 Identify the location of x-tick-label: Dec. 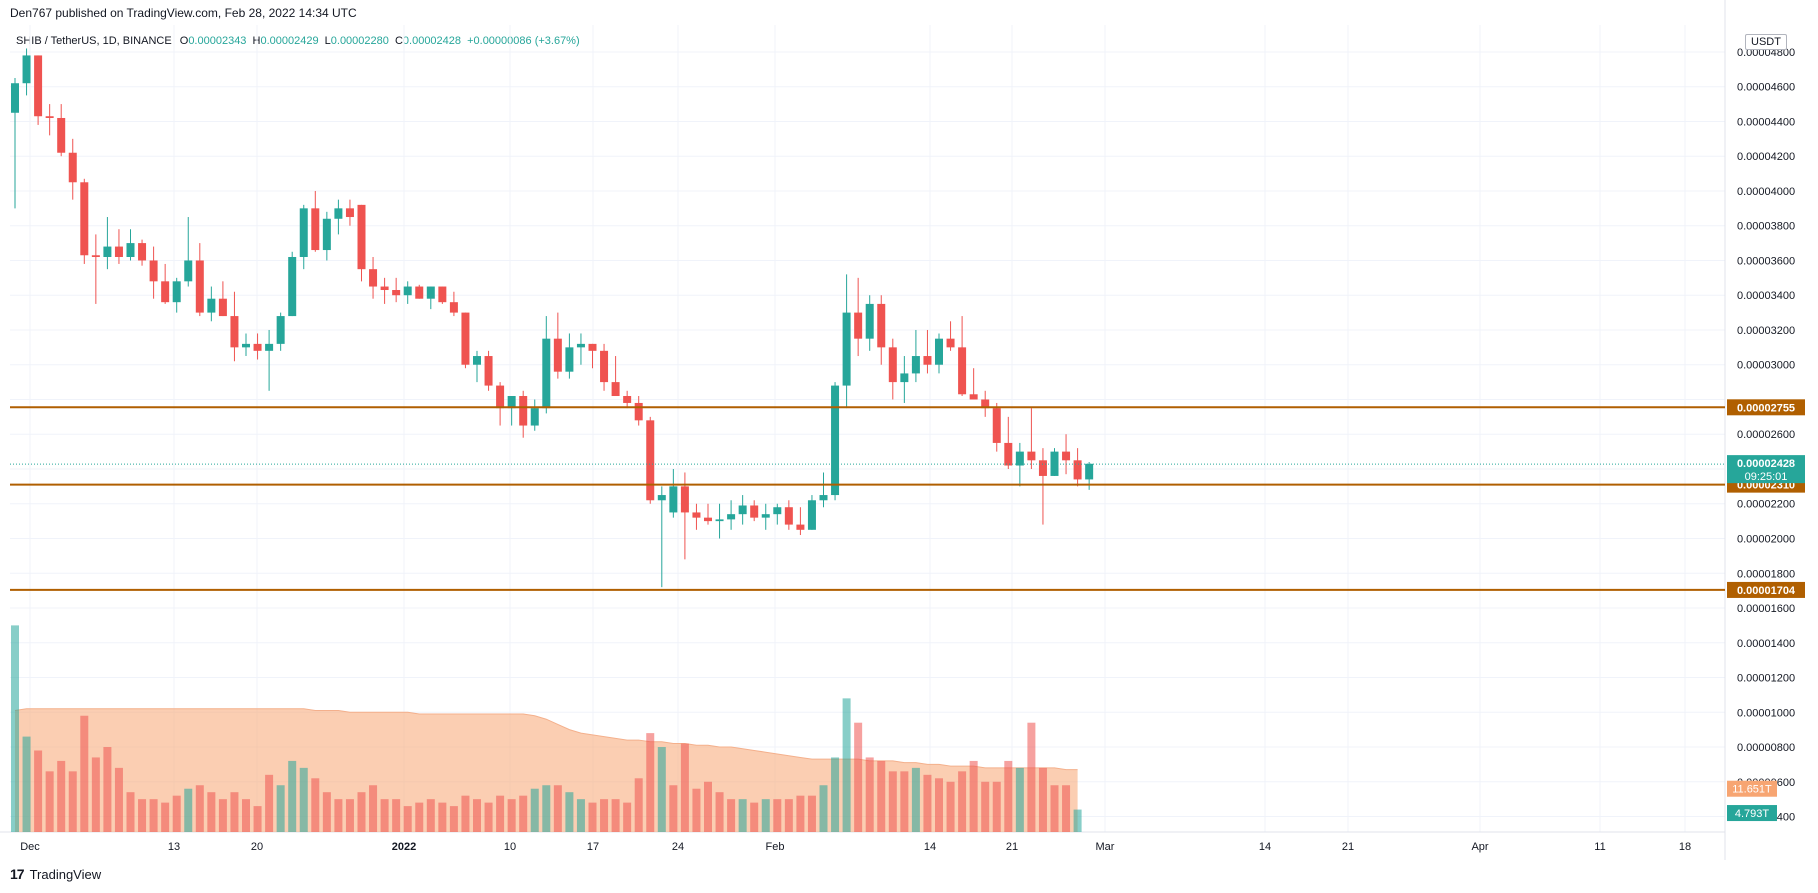
(30, 847).